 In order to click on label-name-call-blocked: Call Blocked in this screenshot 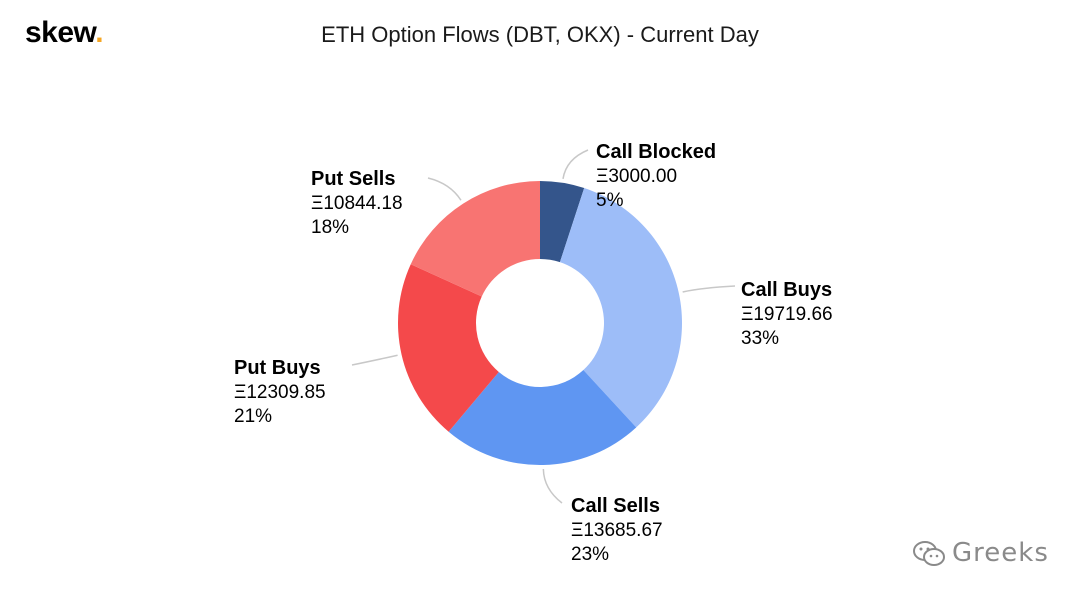, I will do `click(656, 152)`.